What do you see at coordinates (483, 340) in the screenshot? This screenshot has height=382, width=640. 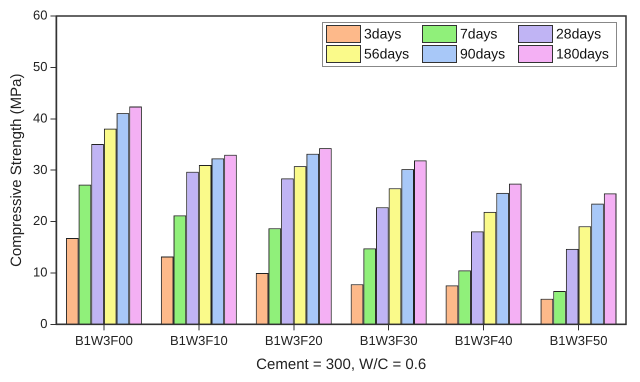 I see `x-tick-label: B1W3F40` at bounding box center [483, 340].